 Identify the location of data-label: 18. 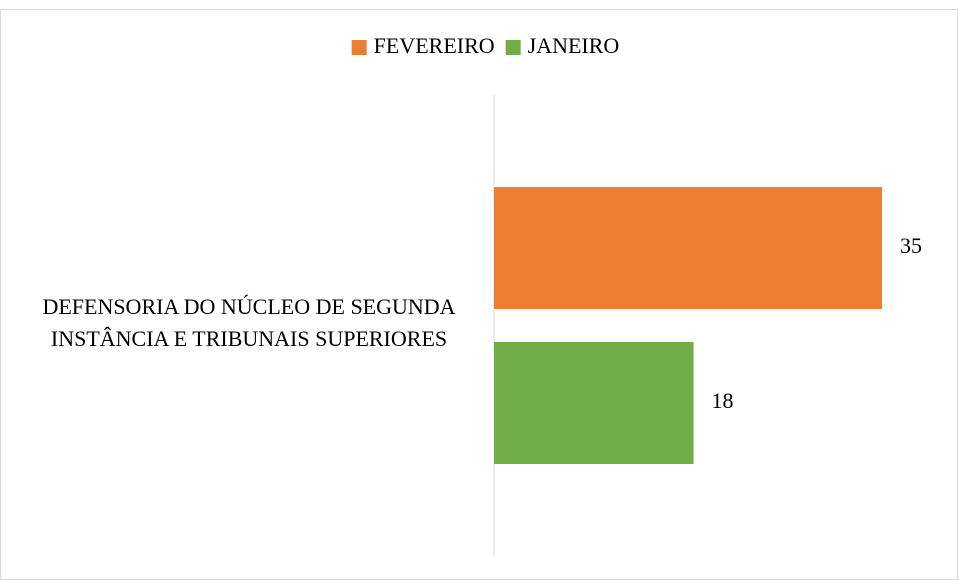
(723, 400).